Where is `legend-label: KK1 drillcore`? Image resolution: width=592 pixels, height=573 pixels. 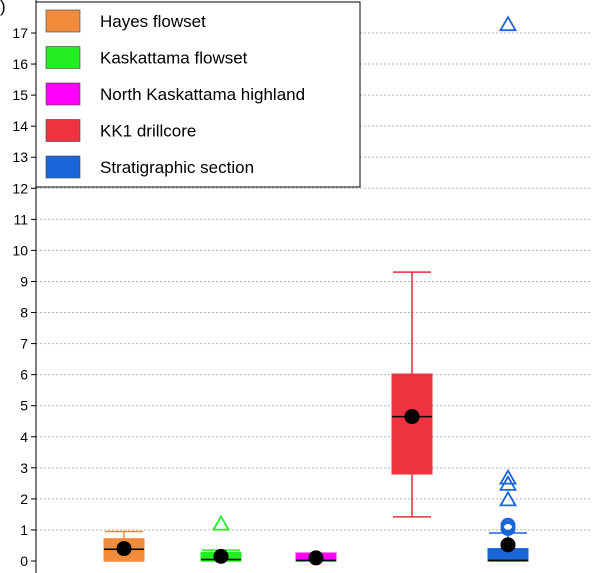
legend-label: KK1 drillcore is located at coordinates (148, 131).